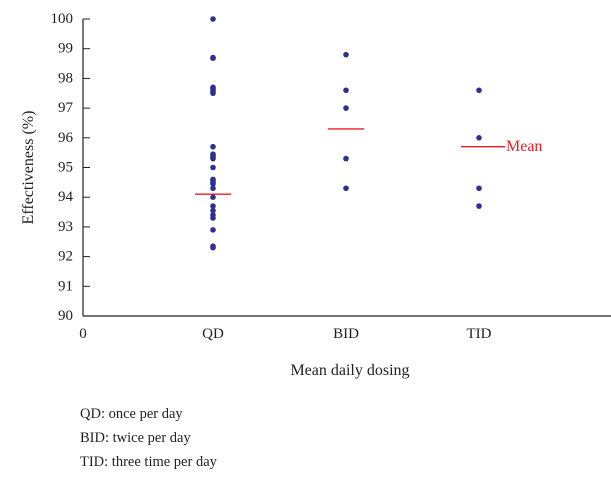  What do you see at coordinates (66, 108) in the screenshot?
I see `y-tick-label: 97` at bounding box center [66, 108].